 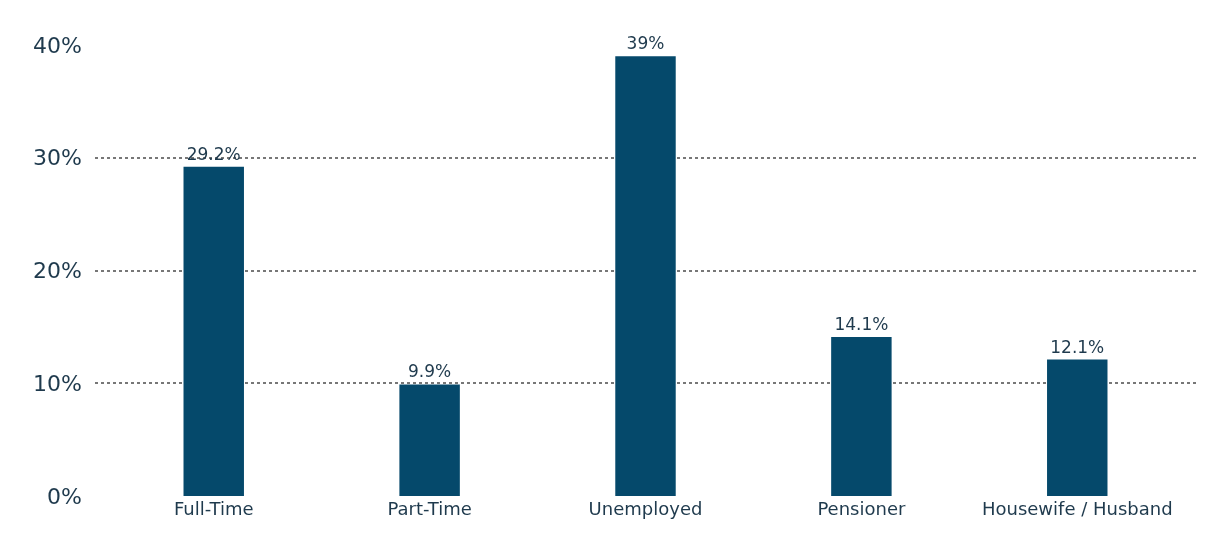 I want to click on x-tick-label: Housewife / Husband, so click(x=1077, y=508).